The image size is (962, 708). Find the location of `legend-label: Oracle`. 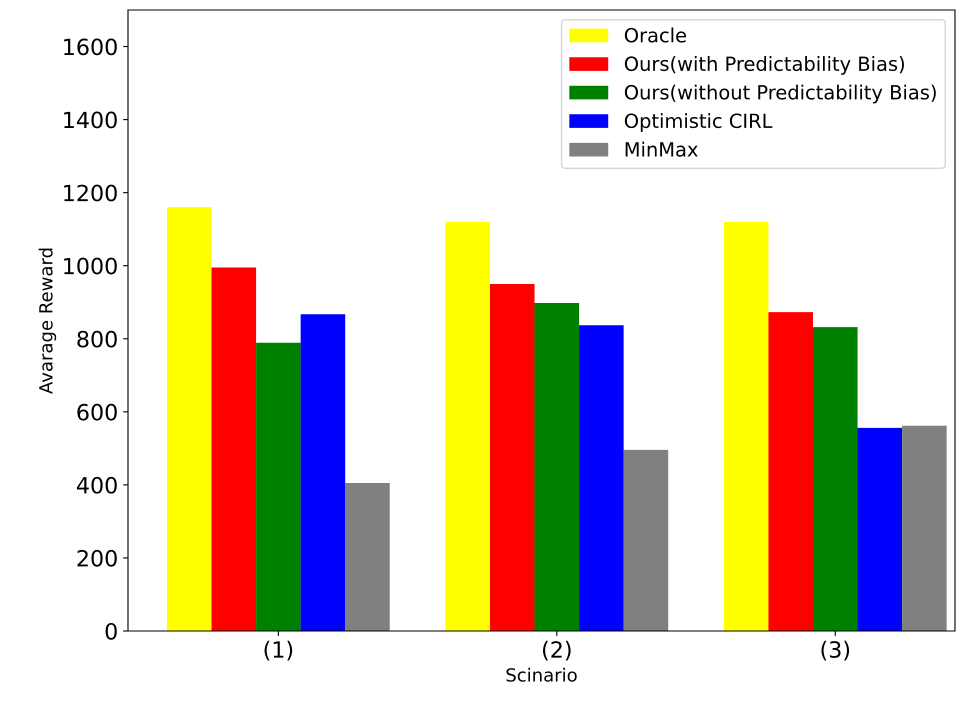

legend-label: Oracle is located at coordinates (655, 35).